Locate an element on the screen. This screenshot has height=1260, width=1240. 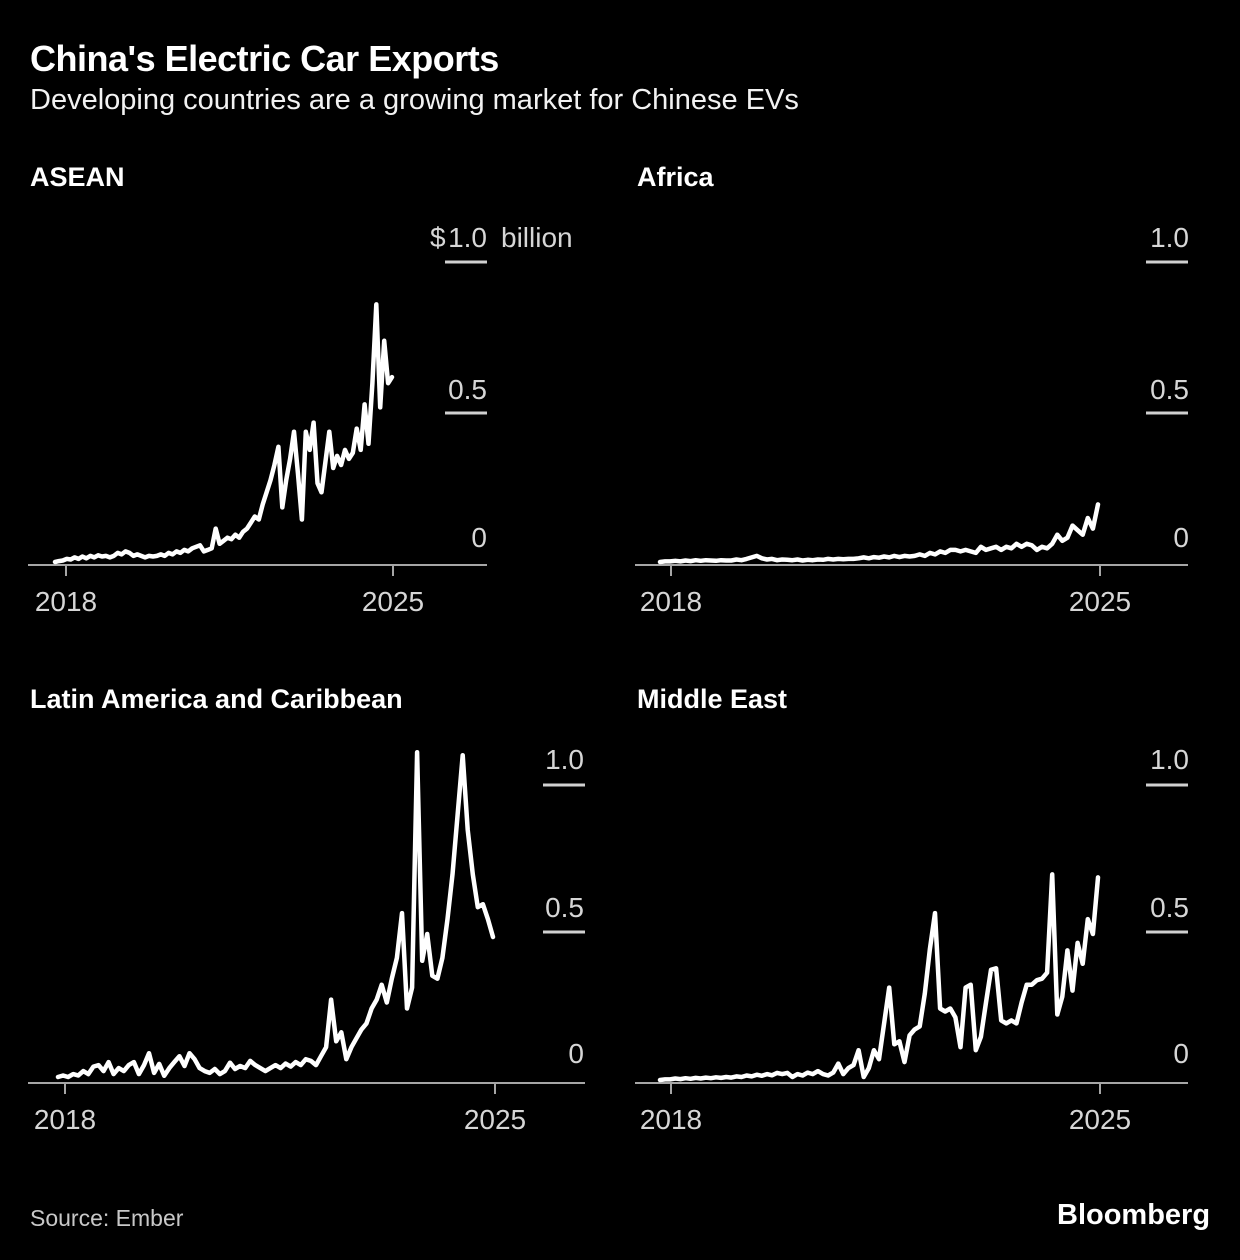
series-line-africa is located at coordinates (879, 533).